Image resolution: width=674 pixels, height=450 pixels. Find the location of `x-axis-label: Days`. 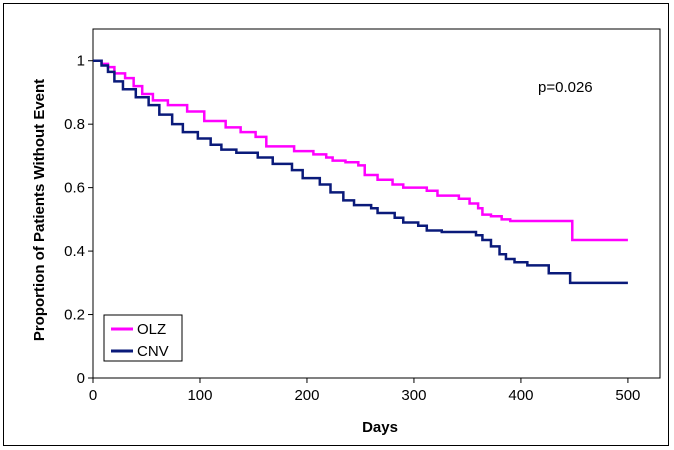

x-axis-label: Days is located at coordinates (380, 427).